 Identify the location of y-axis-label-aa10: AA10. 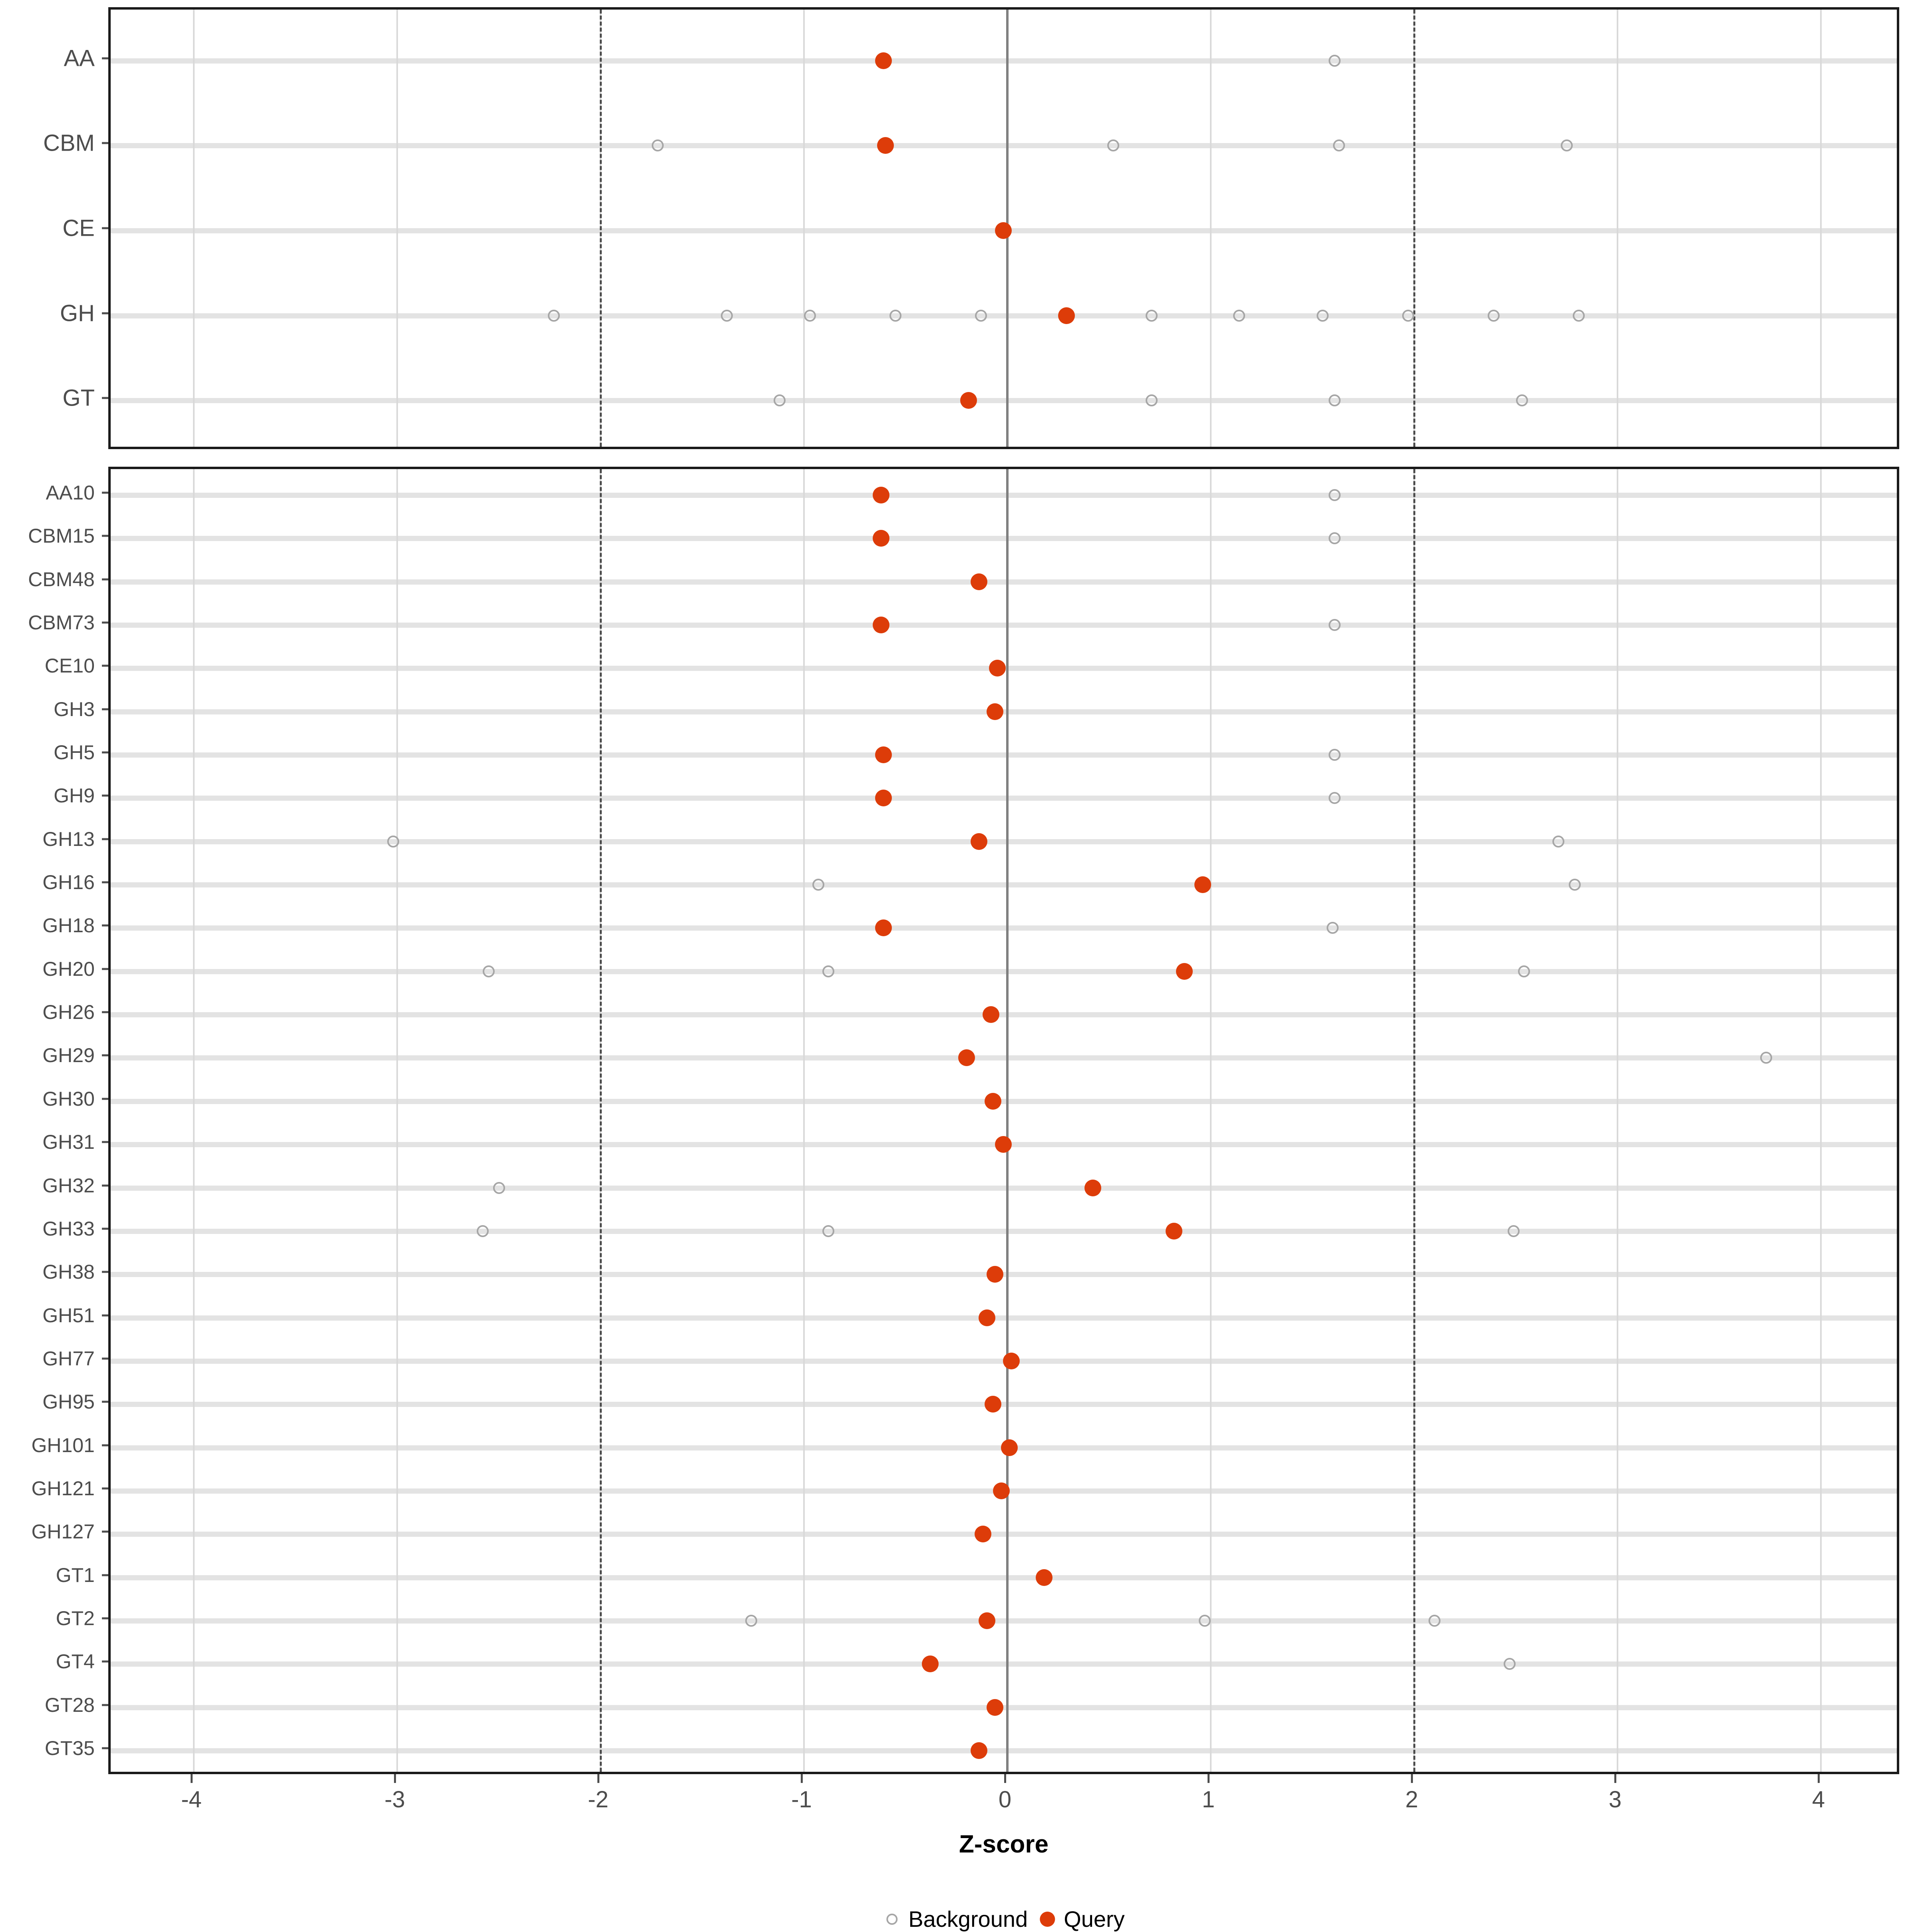
(70, 493).